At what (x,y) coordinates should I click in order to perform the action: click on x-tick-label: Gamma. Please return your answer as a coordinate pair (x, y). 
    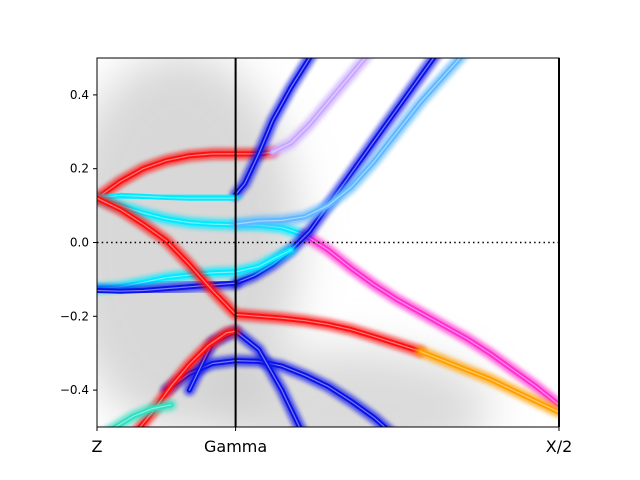
    Looking at the image, I should click on (235, 446).